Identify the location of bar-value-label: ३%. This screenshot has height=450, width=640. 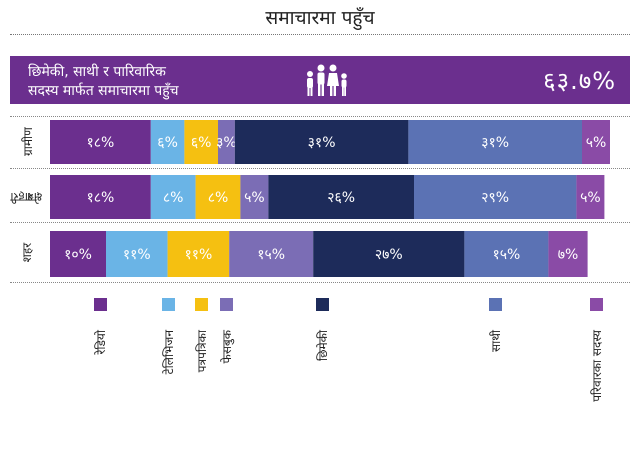
(226, 143).